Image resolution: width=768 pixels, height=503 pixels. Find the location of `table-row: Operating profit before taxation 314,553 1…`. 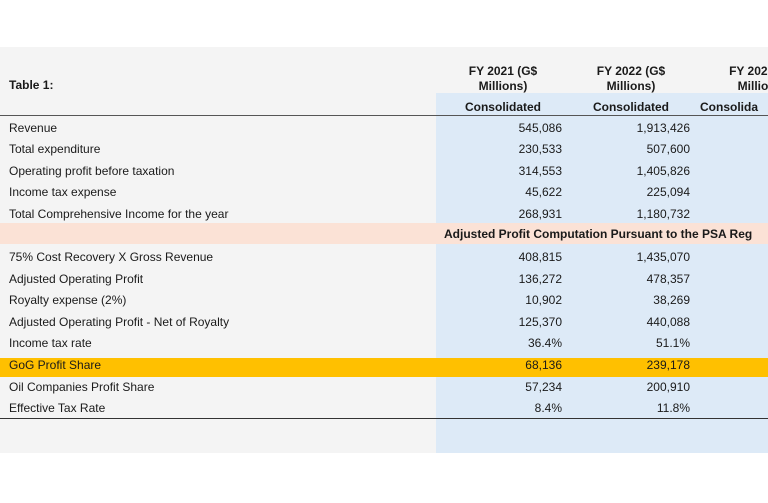

table-row: Operating profit before taxation 314,553 1… is located at coordinates (384, 171).